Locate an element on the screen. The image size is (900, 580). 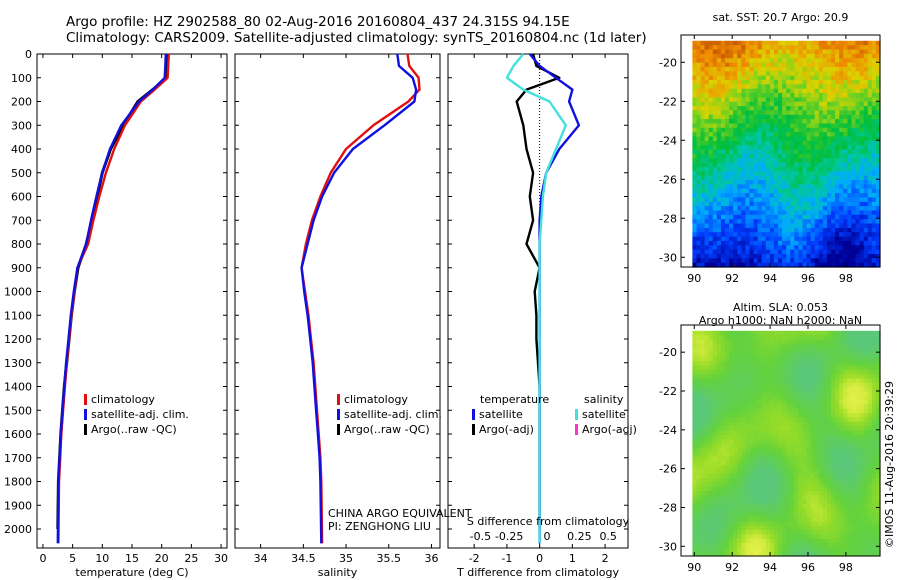
y-tick-label: 1500 is located at coordinates (18, 410).